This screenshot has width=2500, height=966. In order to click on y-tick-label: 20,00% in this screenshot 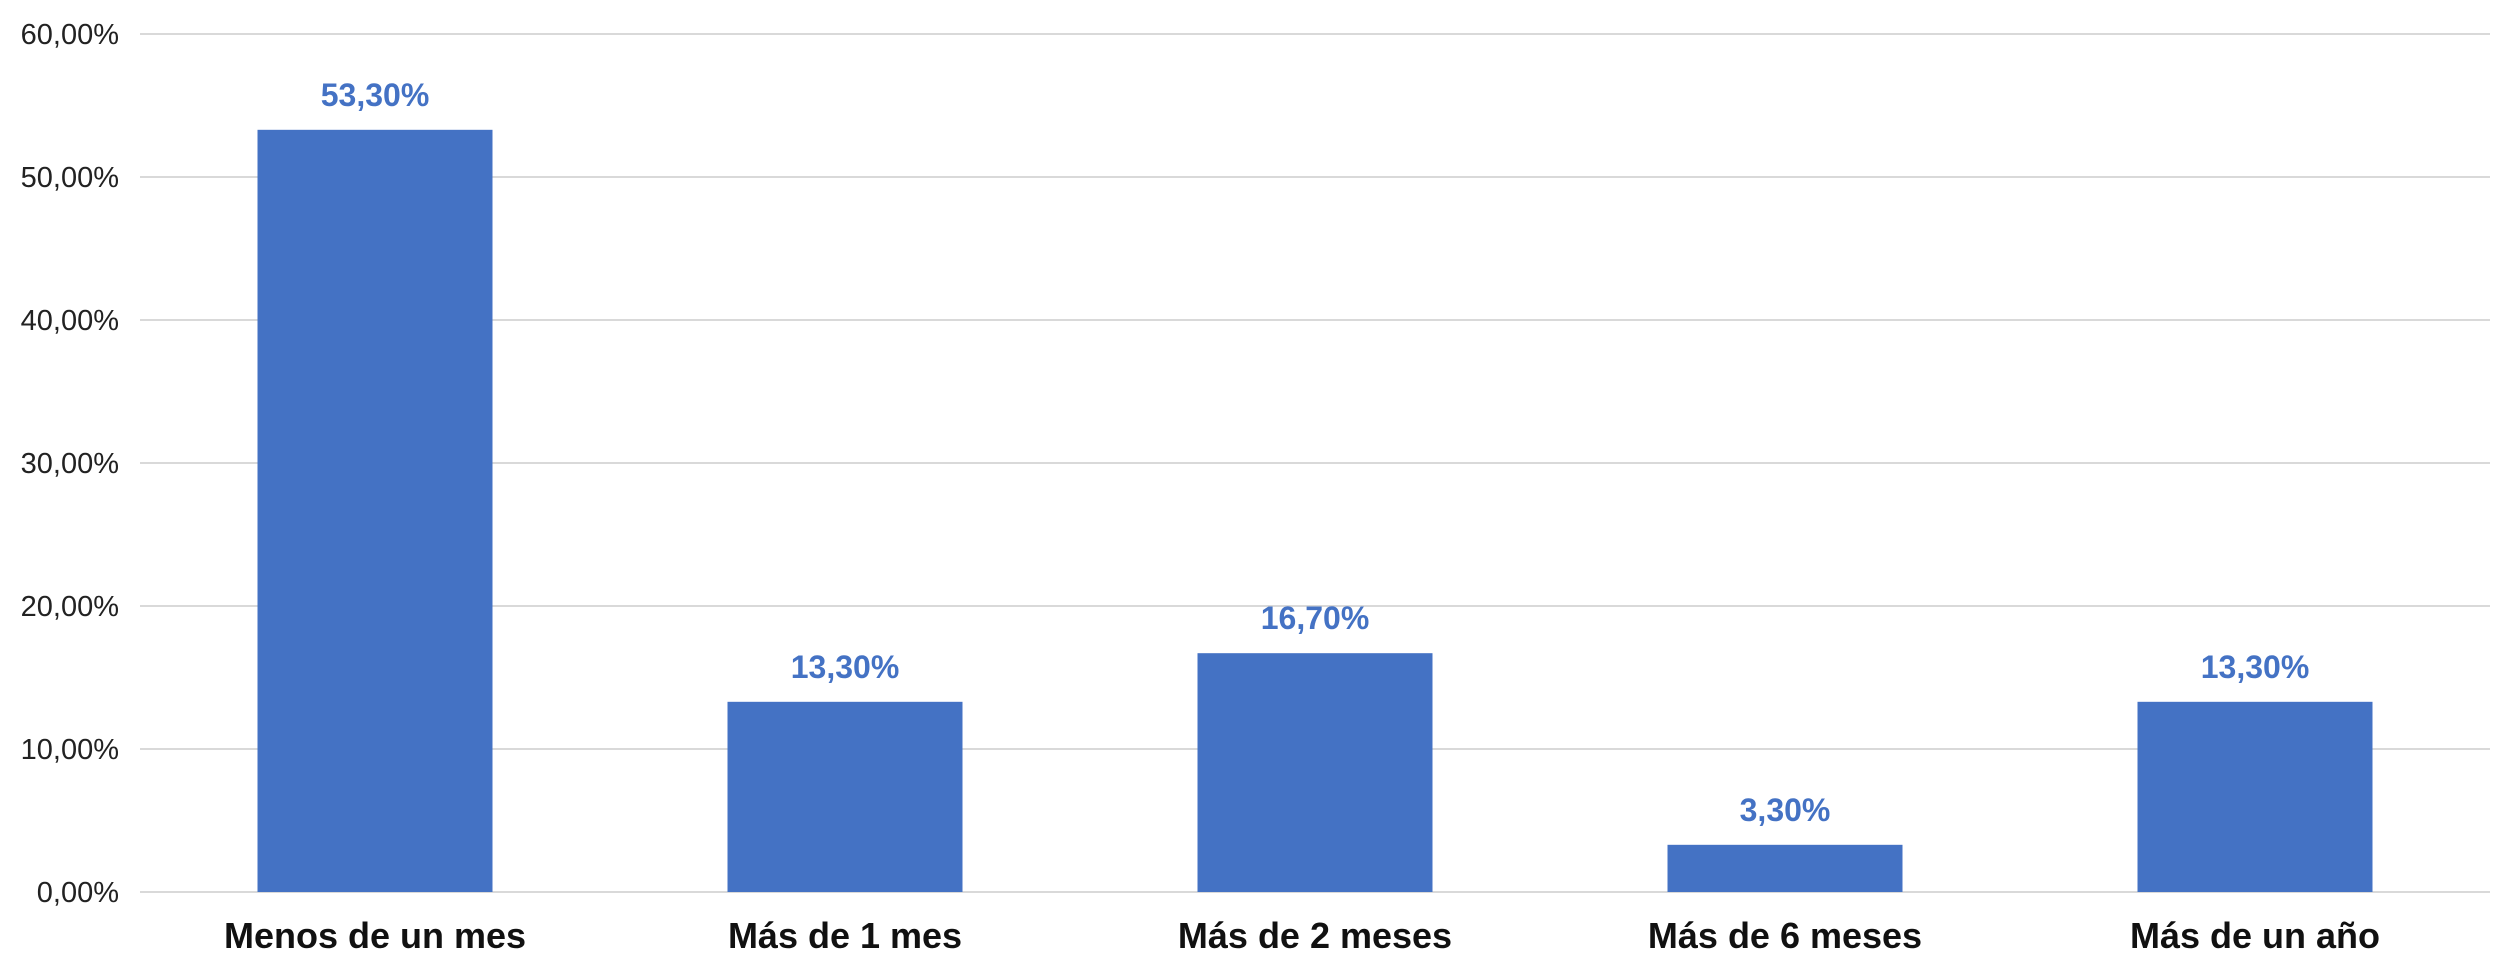, I will do `click(70, 607)`.